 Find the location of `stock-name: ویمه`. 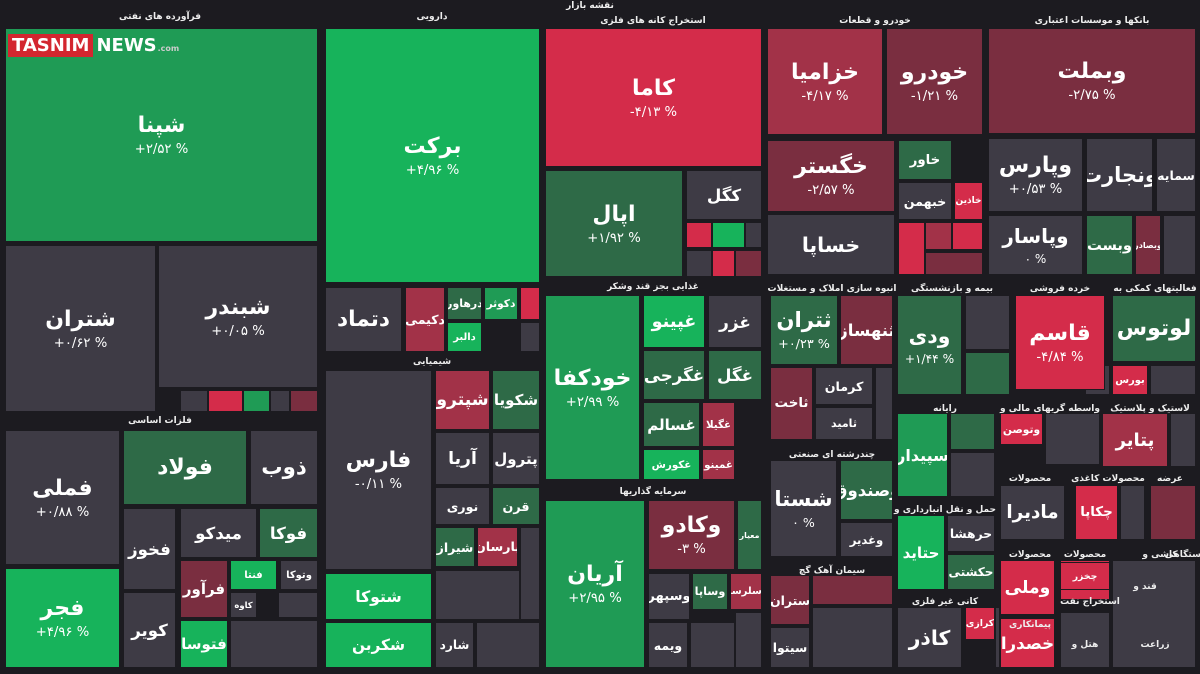

stock-name: ویمه is located at coordinates (668, 645).